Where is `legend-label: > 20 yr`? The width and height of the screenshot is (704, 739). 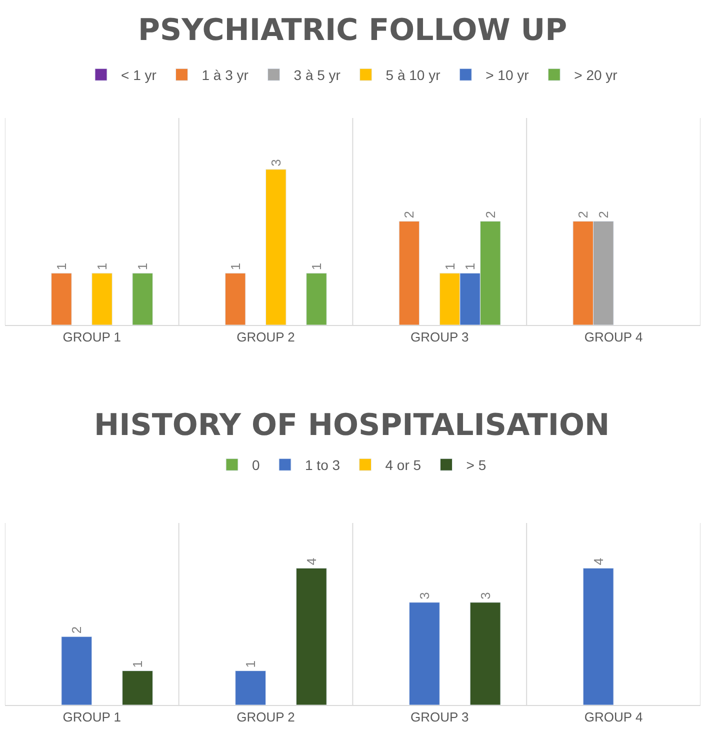 legend-label: > 20 yr is located at coordinates (596, 75).